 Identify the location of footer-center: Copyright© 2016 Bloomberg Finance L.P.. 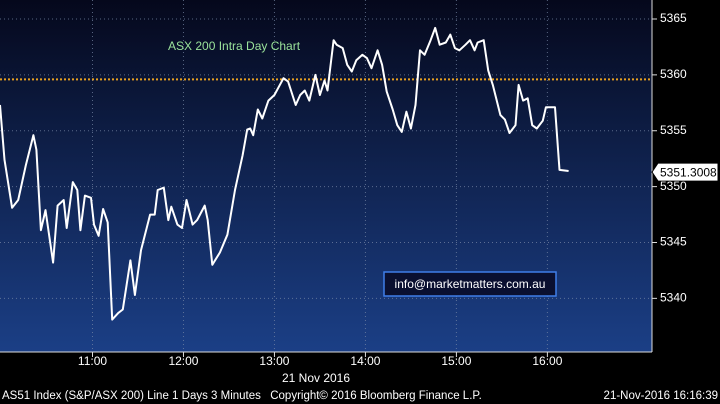
(376, 396).